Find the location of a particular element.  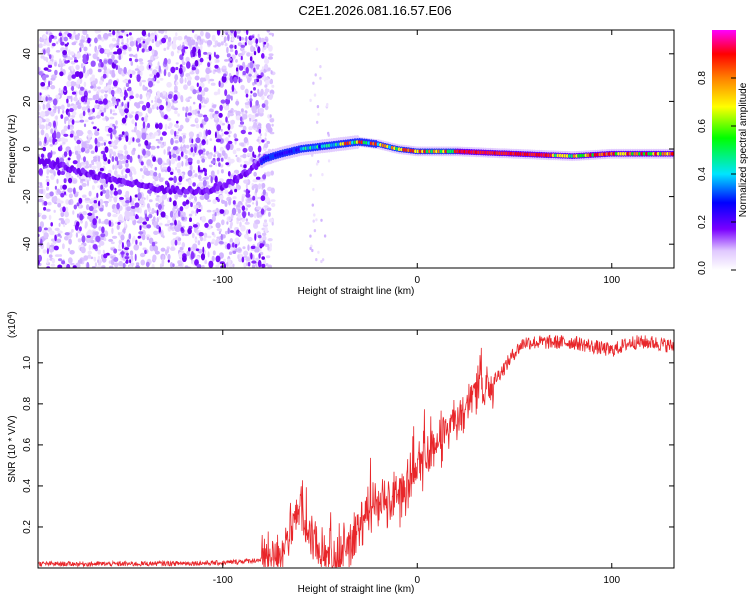

spectrogram-ylabel: Frequency (Hz) is located at coordinates (12, 149).